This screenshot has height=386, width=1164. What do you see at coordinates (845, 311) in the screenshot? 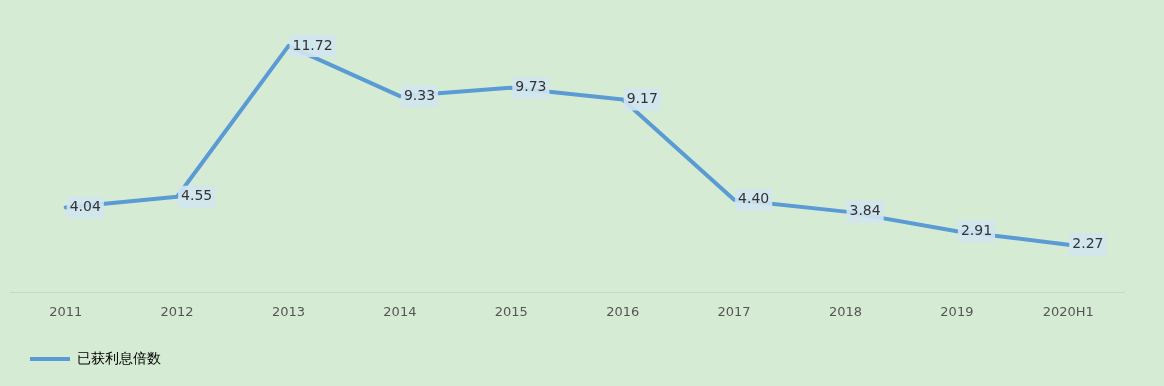
I see `x-tick-label: 2018` at bounding box center [845, 311].